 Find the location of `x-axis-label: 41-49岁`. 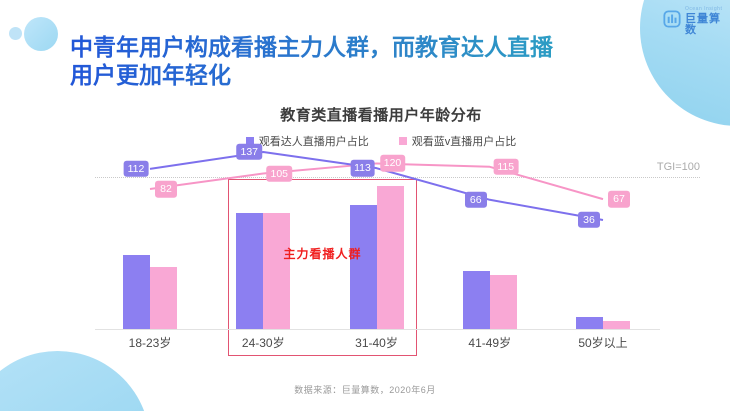

x-axis-label: 41-49岁 is located at coordinates (490, 343).